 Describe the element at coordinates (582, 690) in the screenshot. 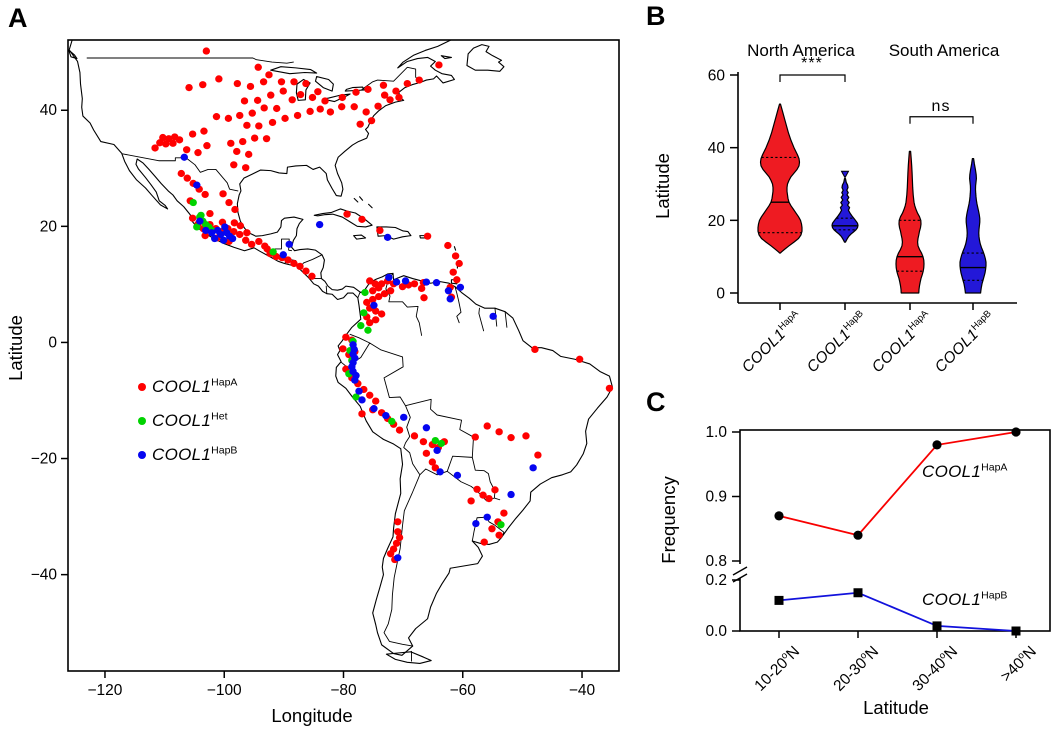

I see `map-x-tick-label: −40` at that location.